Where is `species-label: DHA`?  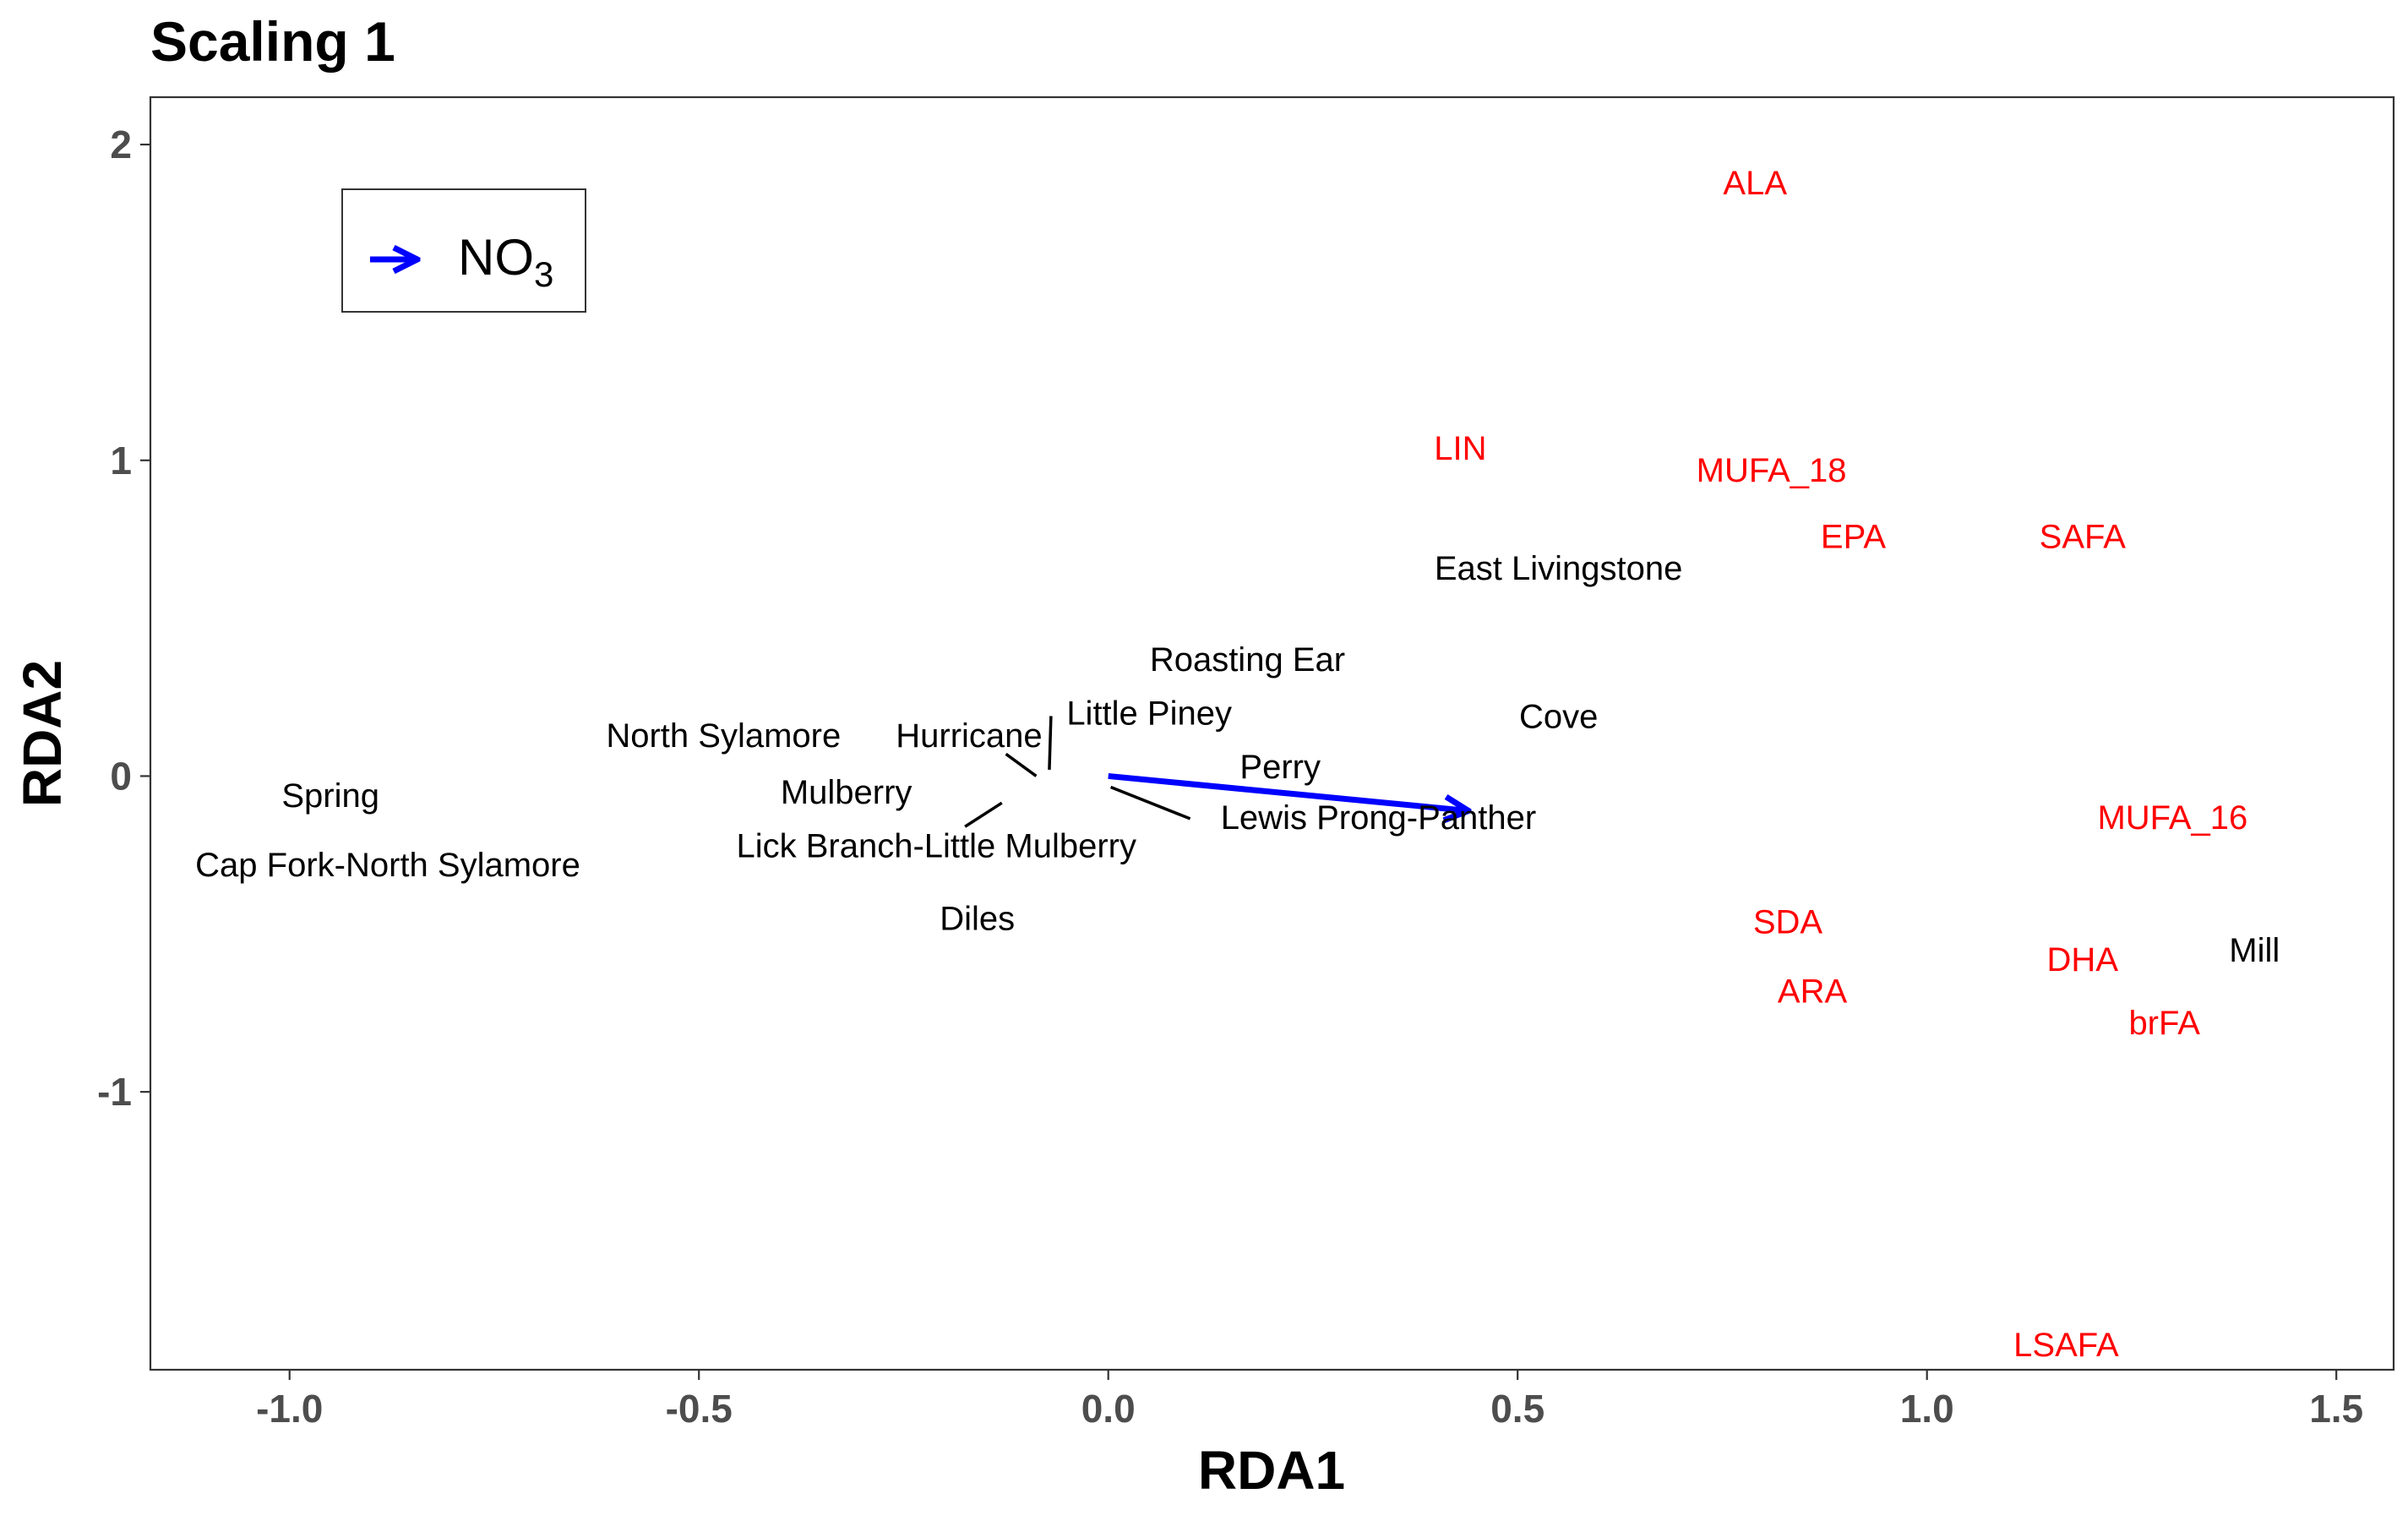 species-label: DHA is located at coordinates (2083, 960).